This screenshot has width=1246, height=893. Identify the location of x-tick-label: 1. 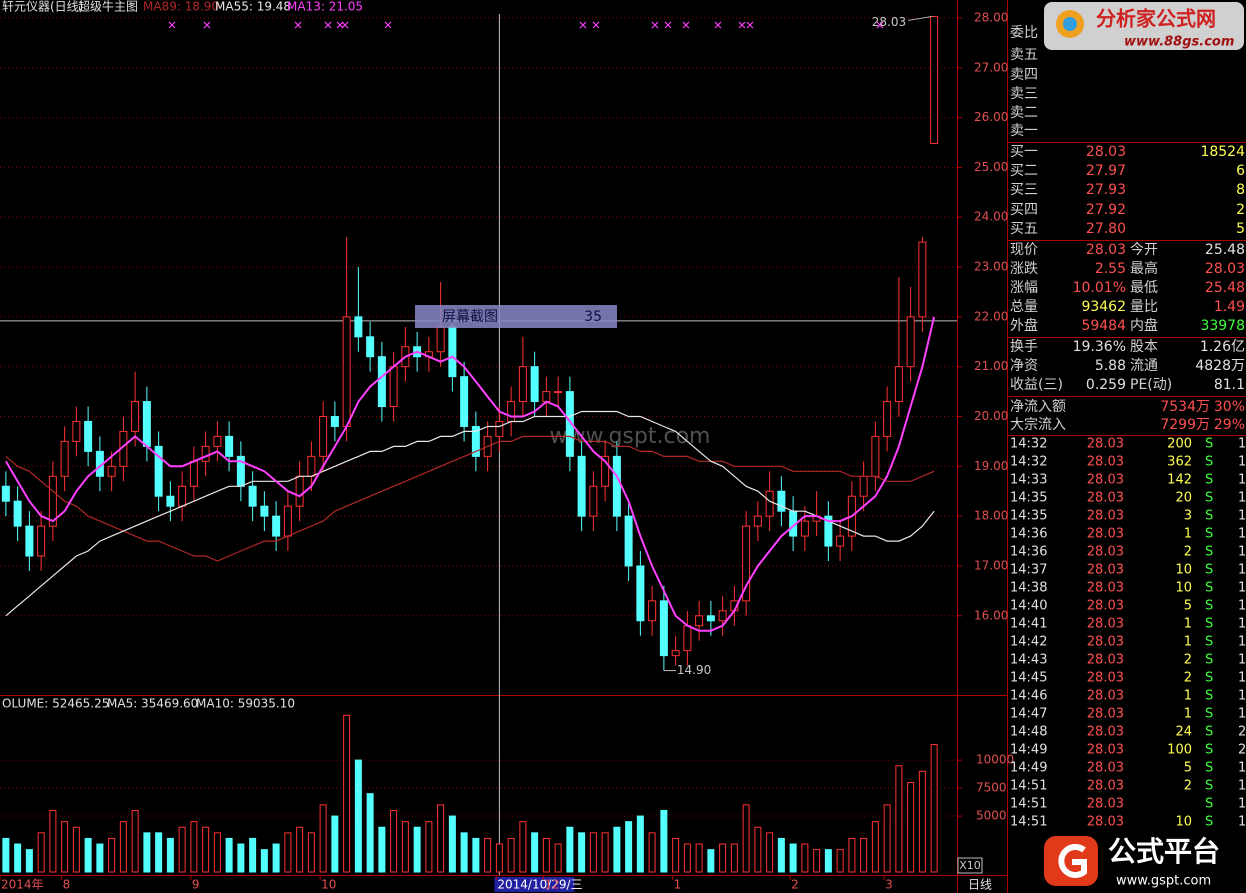
(678, 885).